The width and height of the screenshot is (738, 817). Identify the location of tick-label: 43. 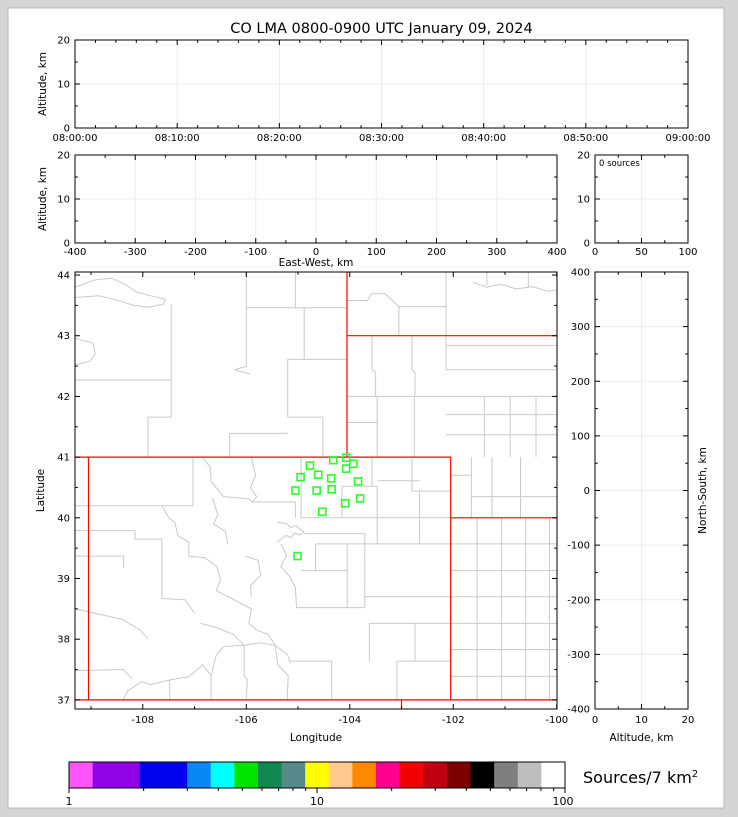
(63, 336).